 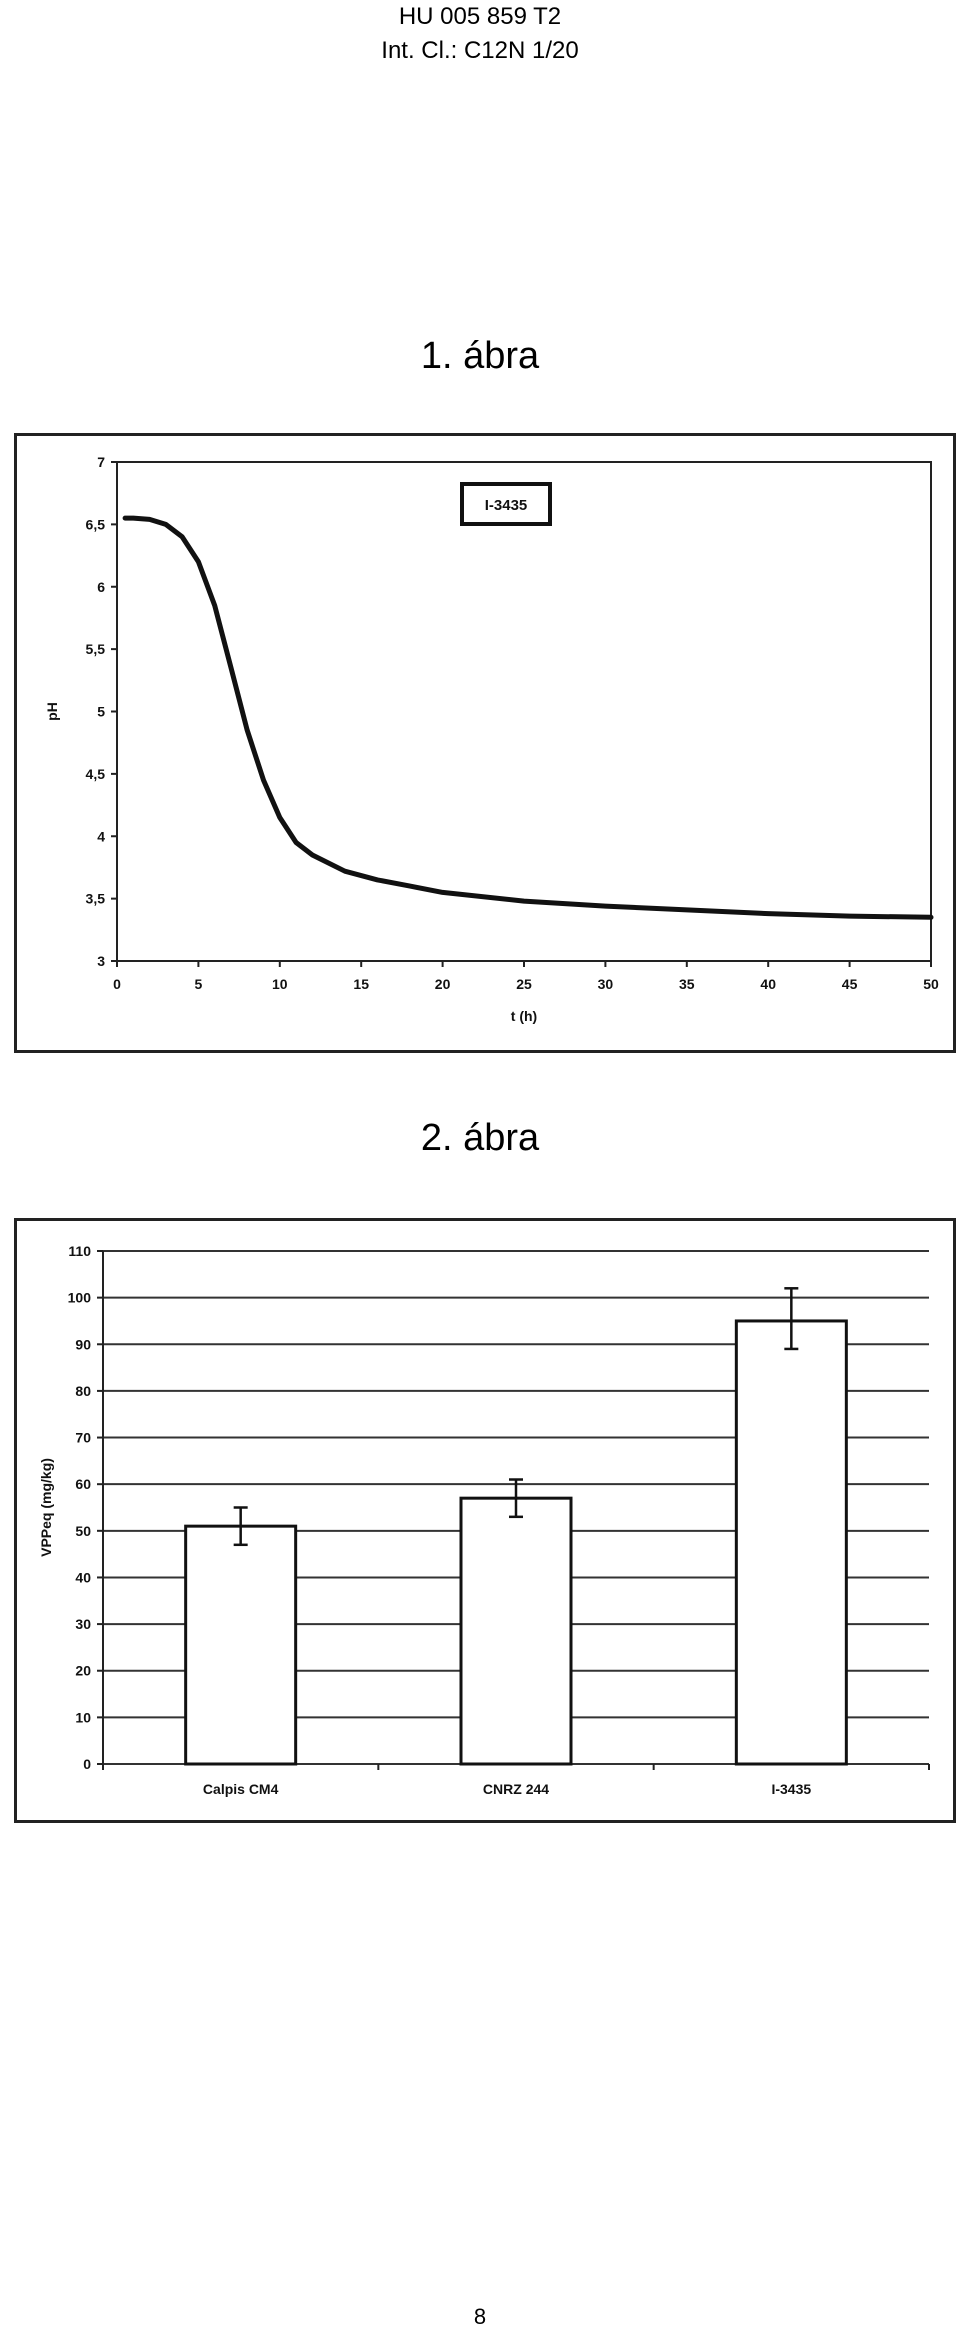 I want to click on x-tick-label: 30, so click(x=606, y=984).